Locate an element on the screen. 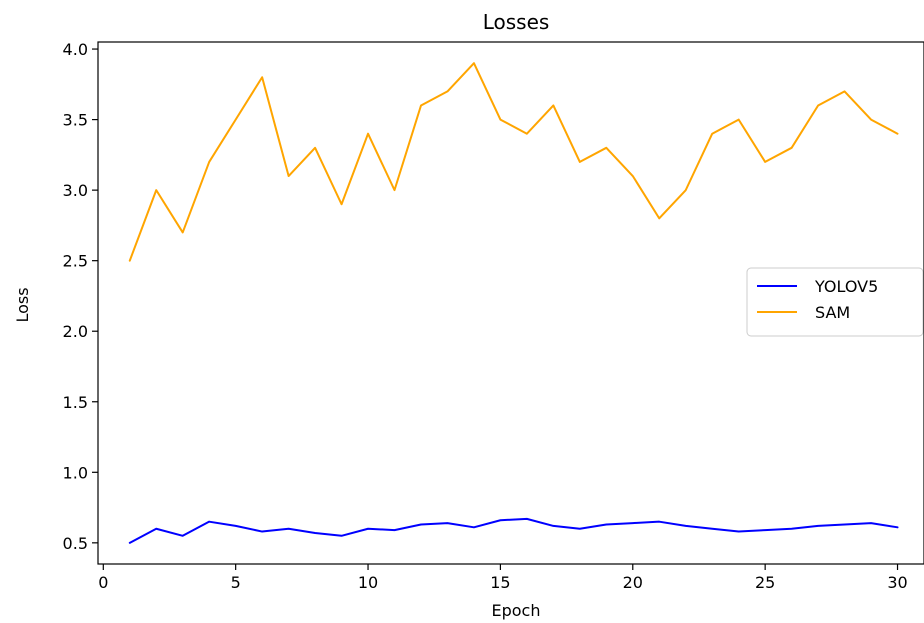 Image resolution: width=924 pixels, height=623 pixels. x-axis: 0 5 10 15 20 25 30 is located at coordinates (503, 578).